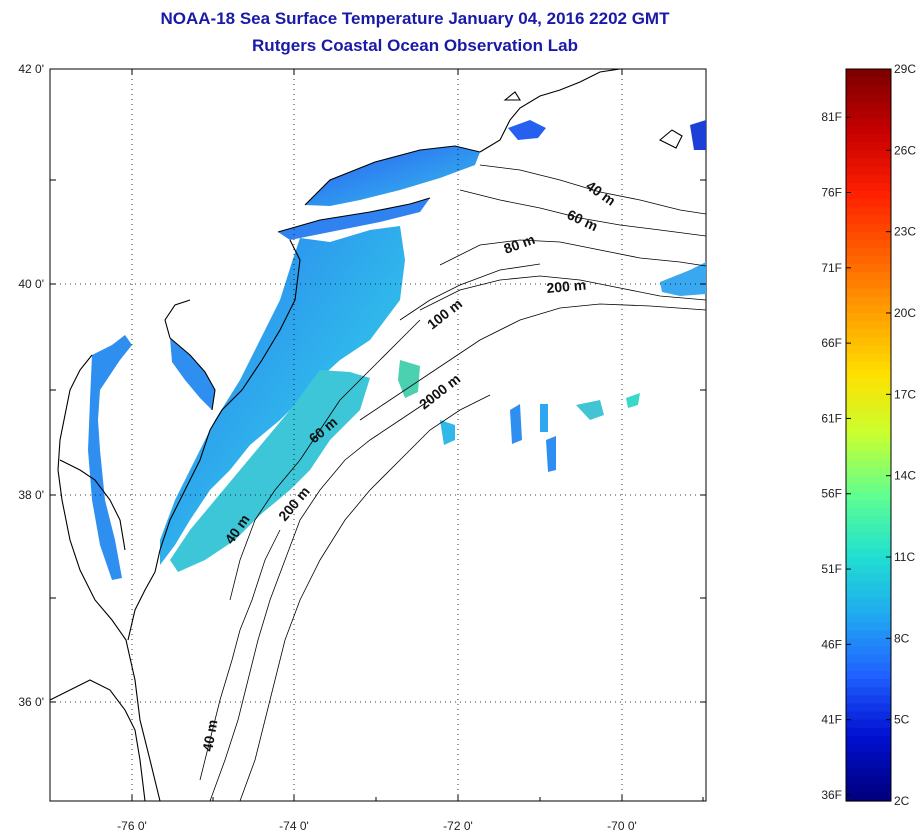  I want to click on colorbar-ticks, so click(868, 435).